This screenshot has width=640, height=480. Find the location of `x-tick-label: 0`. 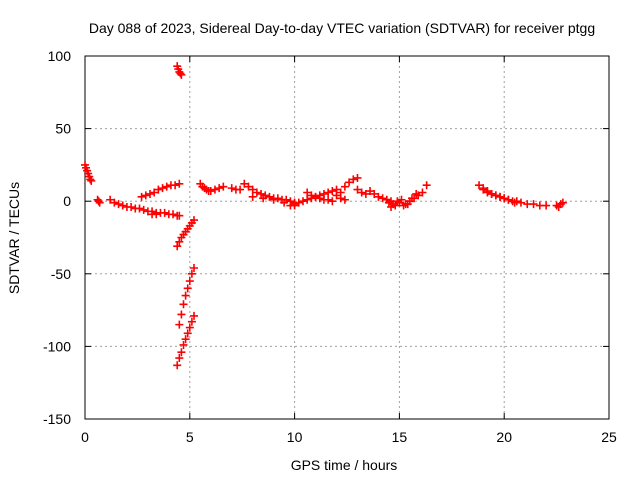

x-tick-label: 0 is located at coordinates (85, 437).